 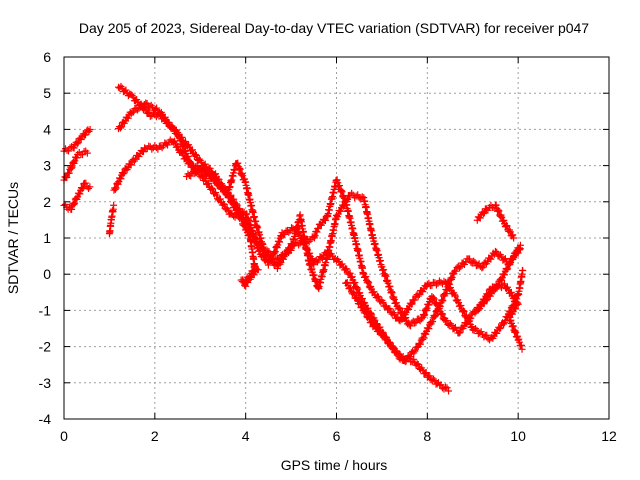 I want to click on y-tick-label: 6, so click(x=47, y=57).